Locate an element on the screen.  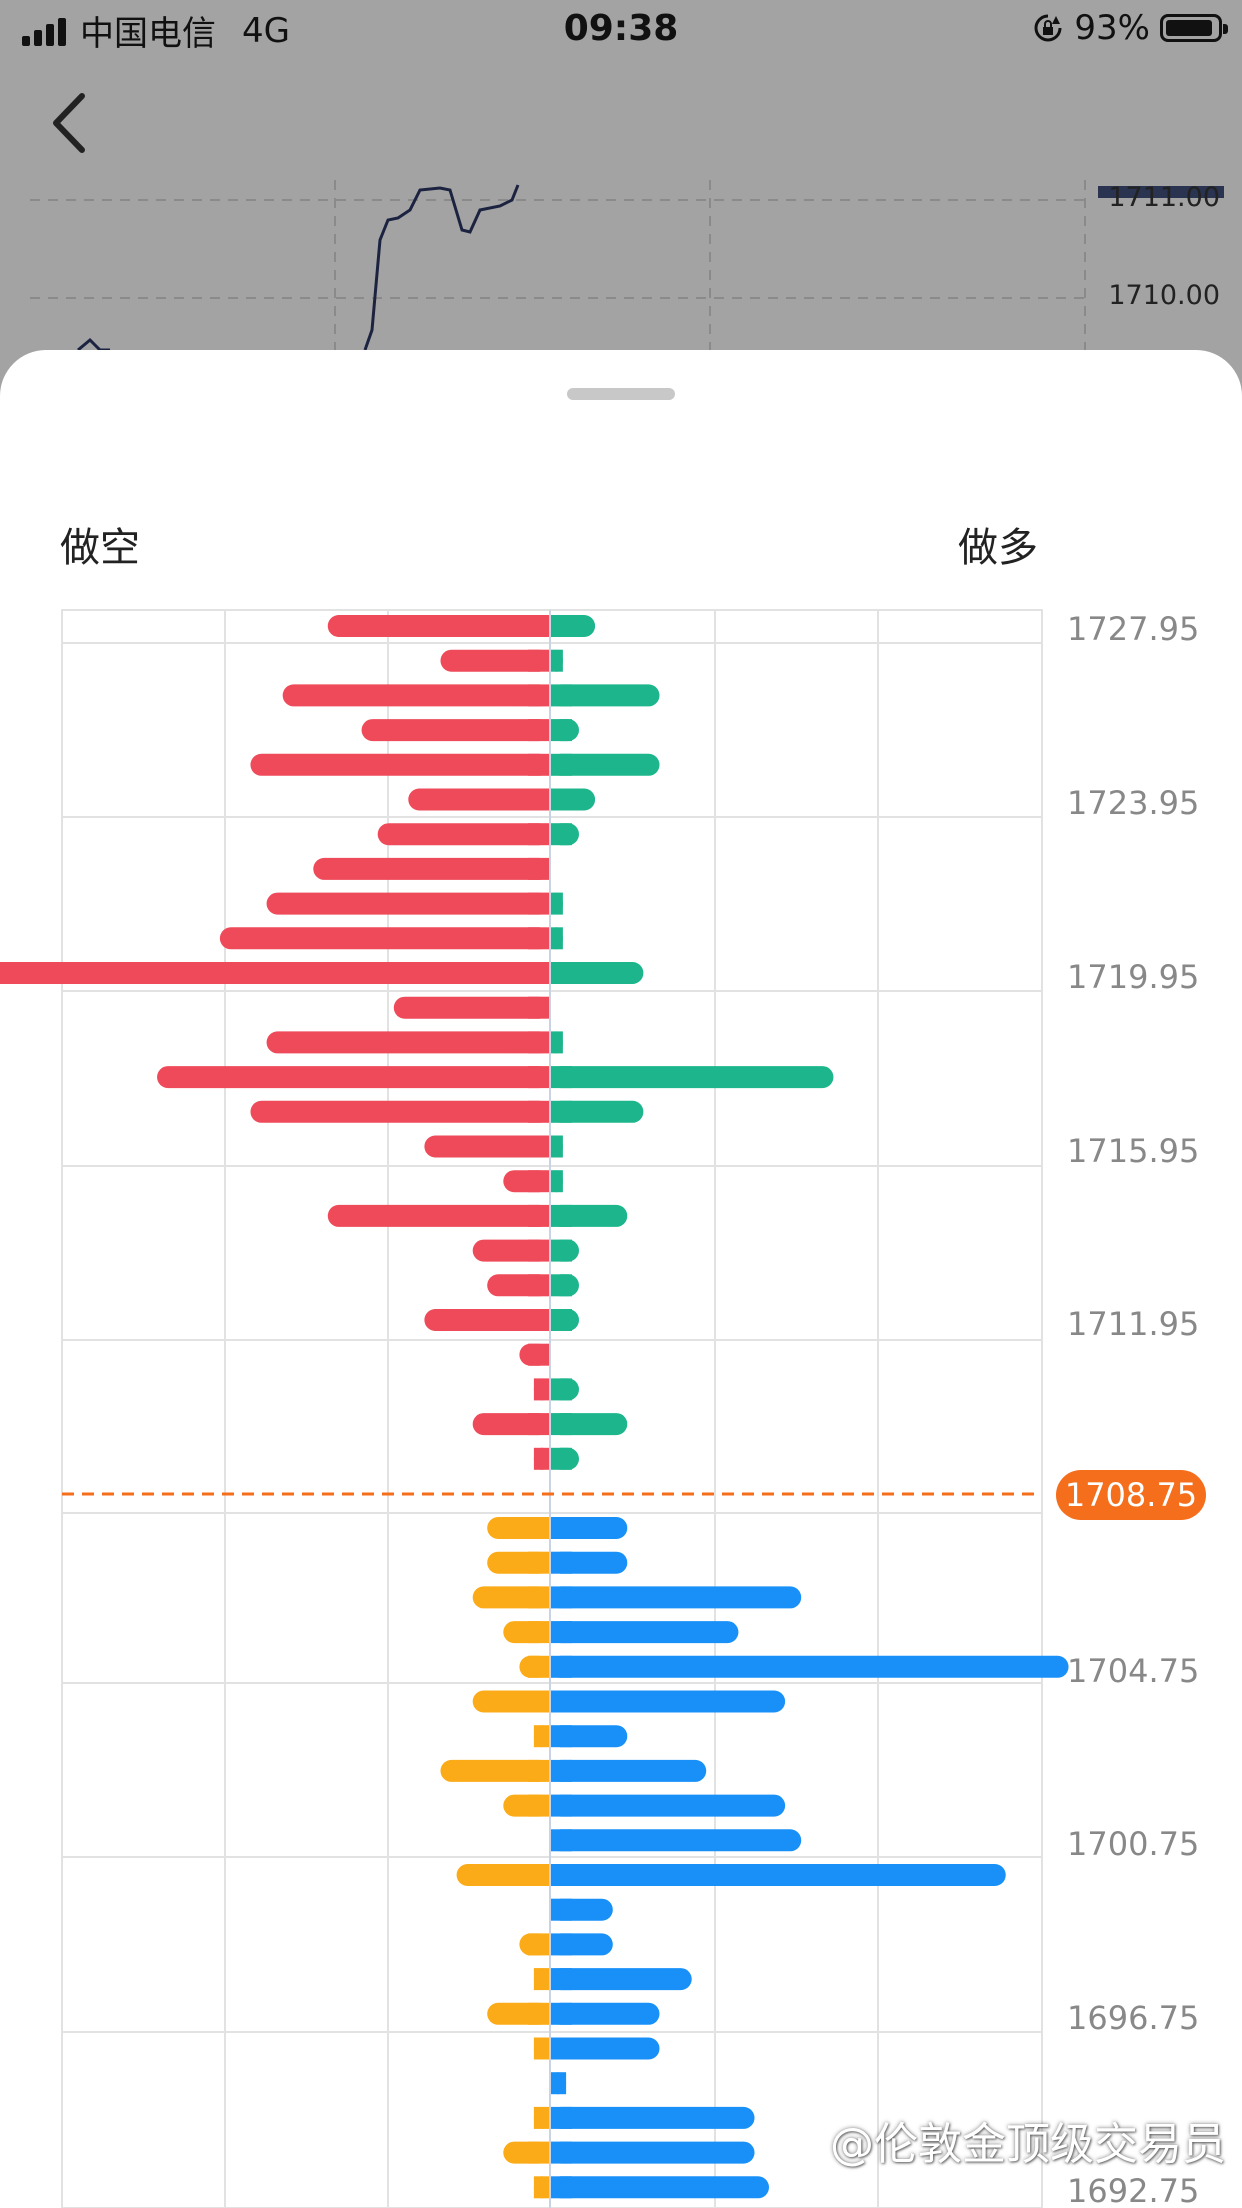
price-tick-label: 1692.75 is located at coordinates (1133, 2190).